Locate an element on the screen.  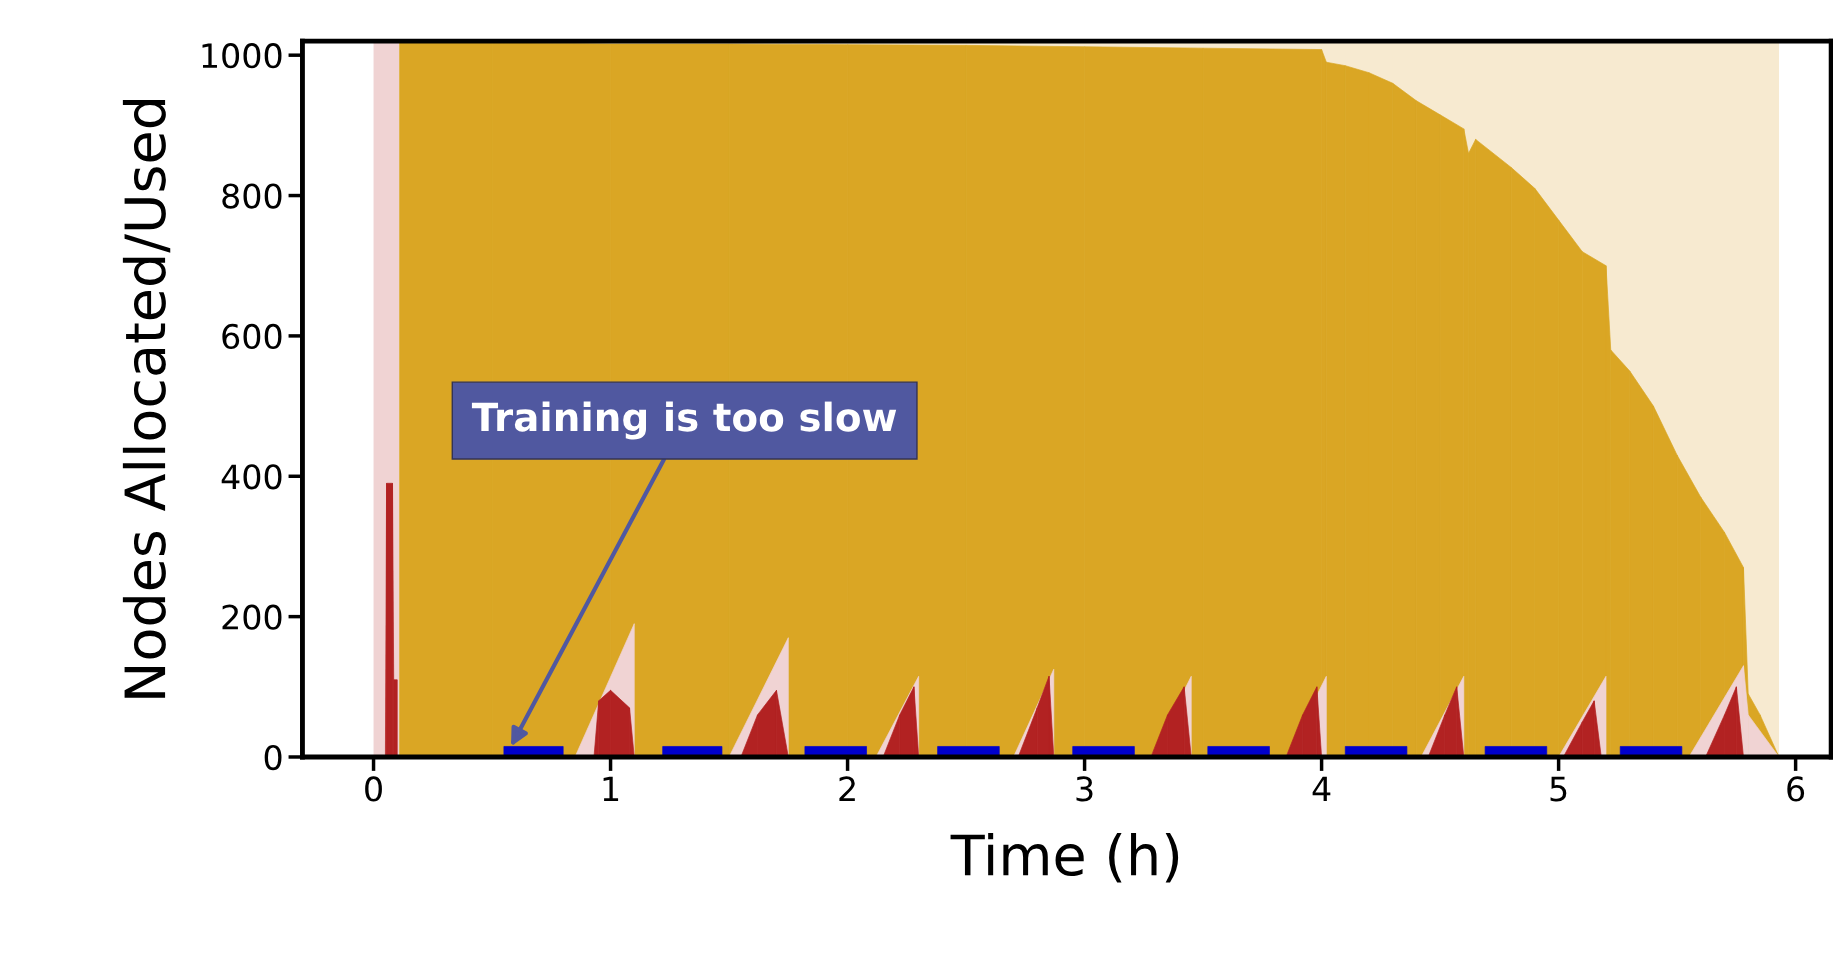
y-tick-label: 0 is located at coordinates (273, 757).